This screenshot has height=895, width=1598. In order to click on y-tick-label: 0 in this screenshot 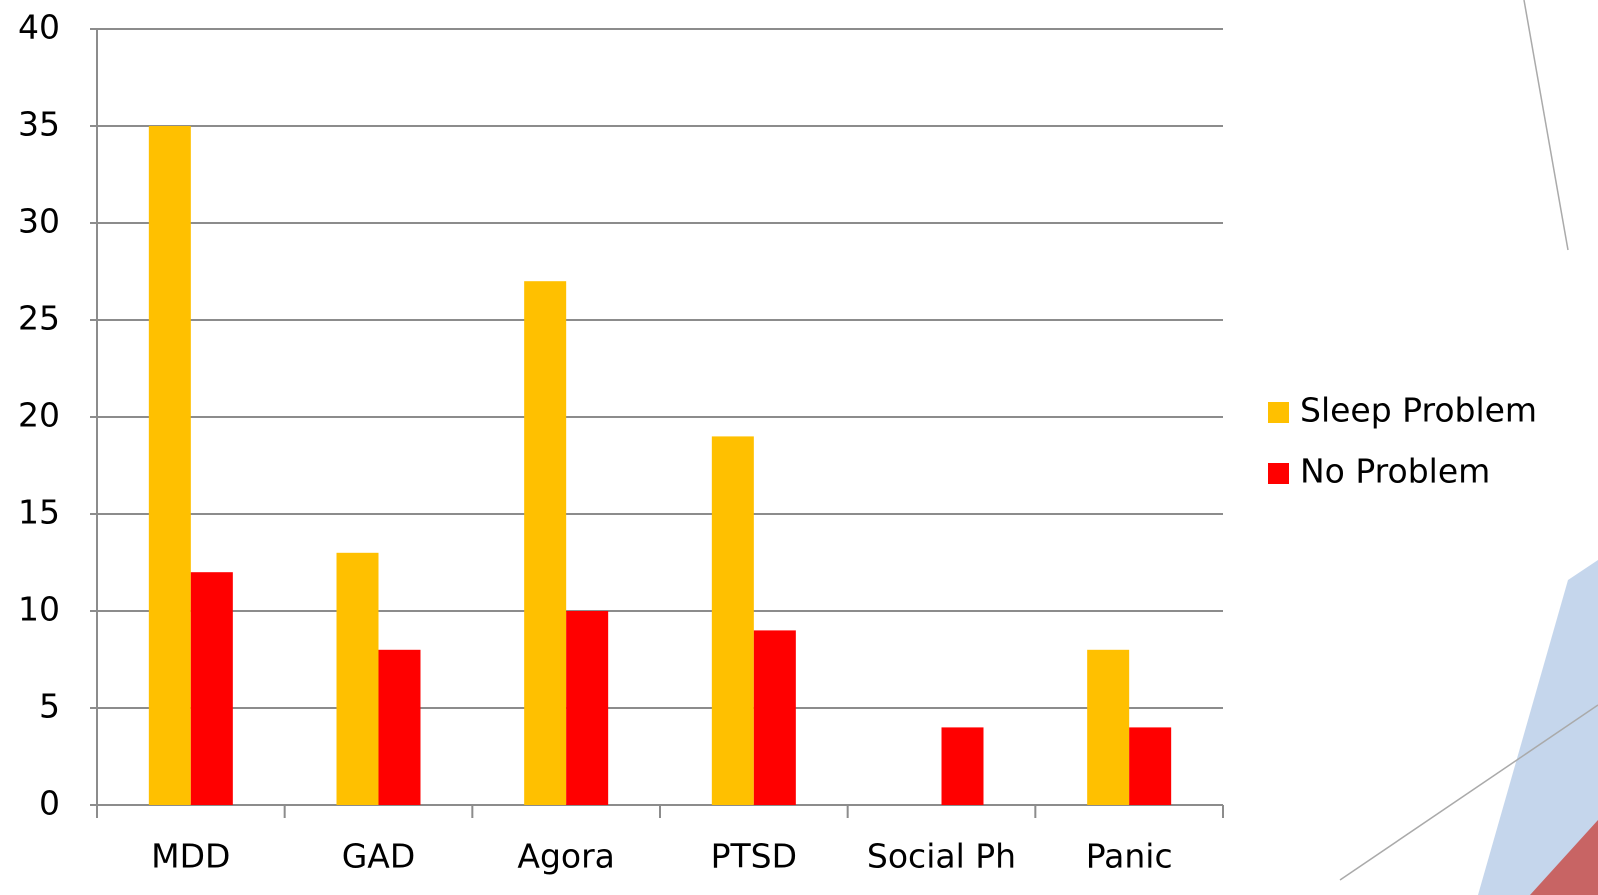, I will do `click(49, 803)`.